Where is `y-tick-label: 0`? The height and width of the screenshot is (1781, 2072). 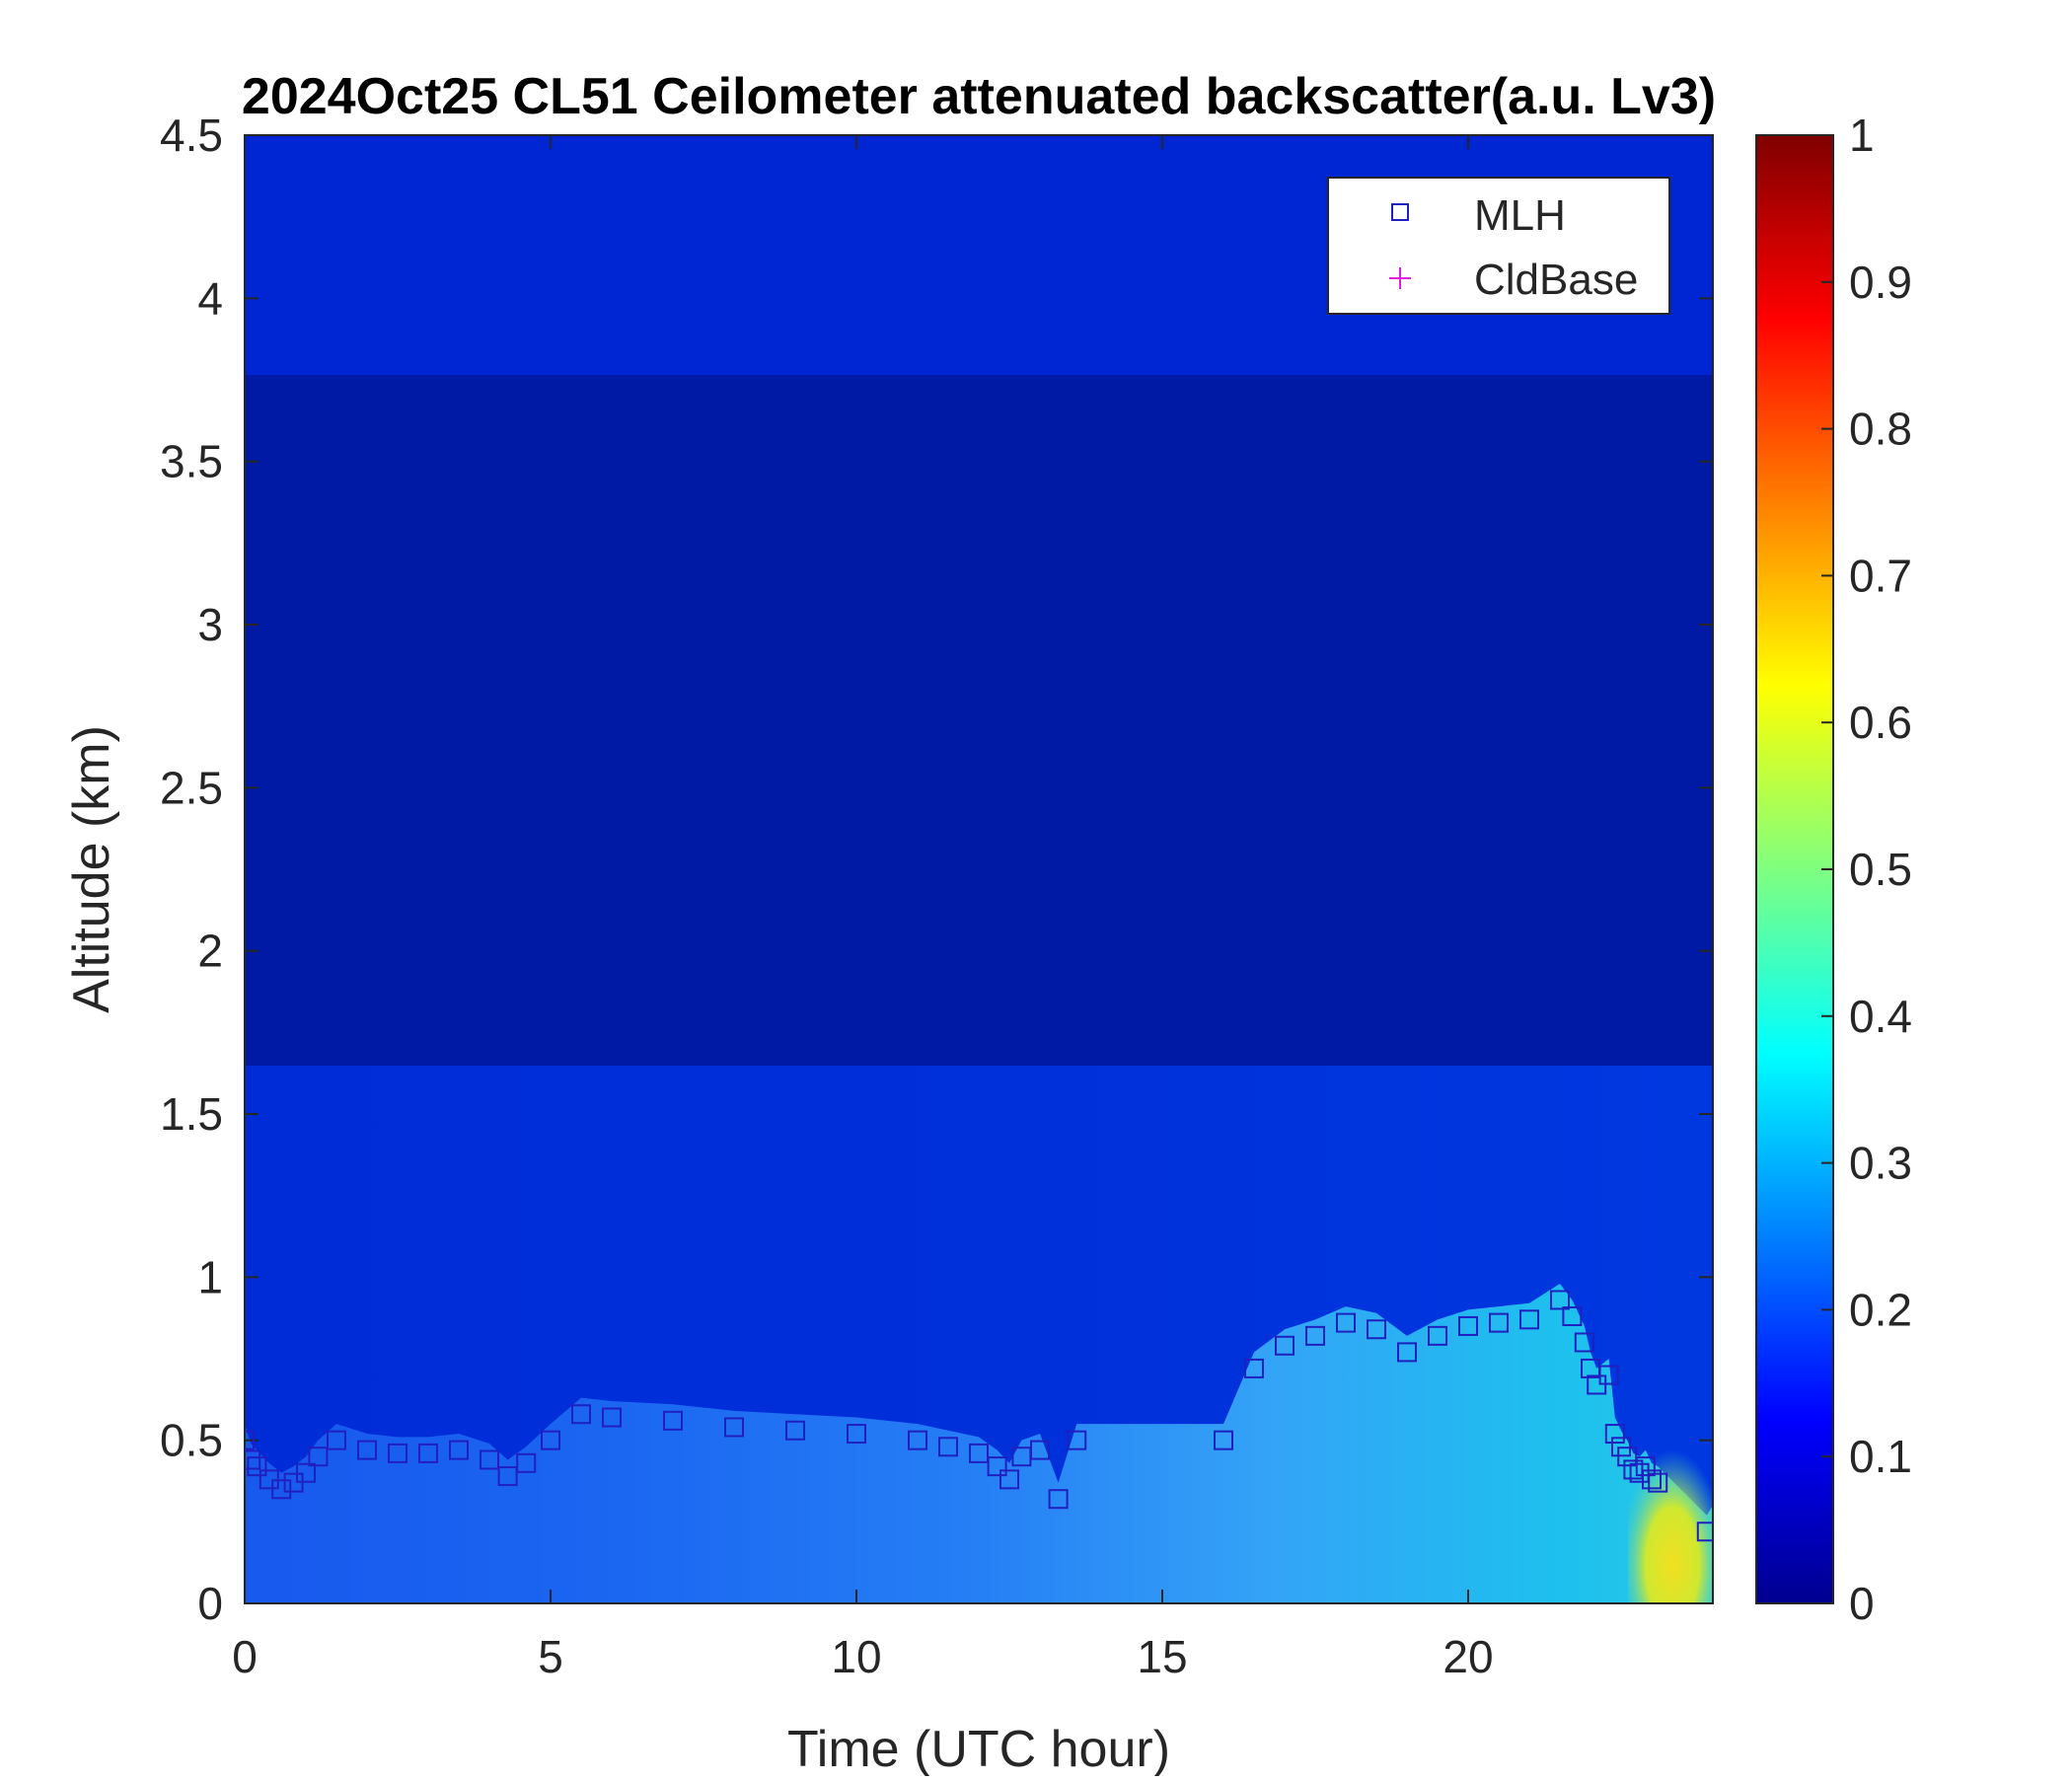 y-tick-label: 0 is located at coordinates (210, 1603).